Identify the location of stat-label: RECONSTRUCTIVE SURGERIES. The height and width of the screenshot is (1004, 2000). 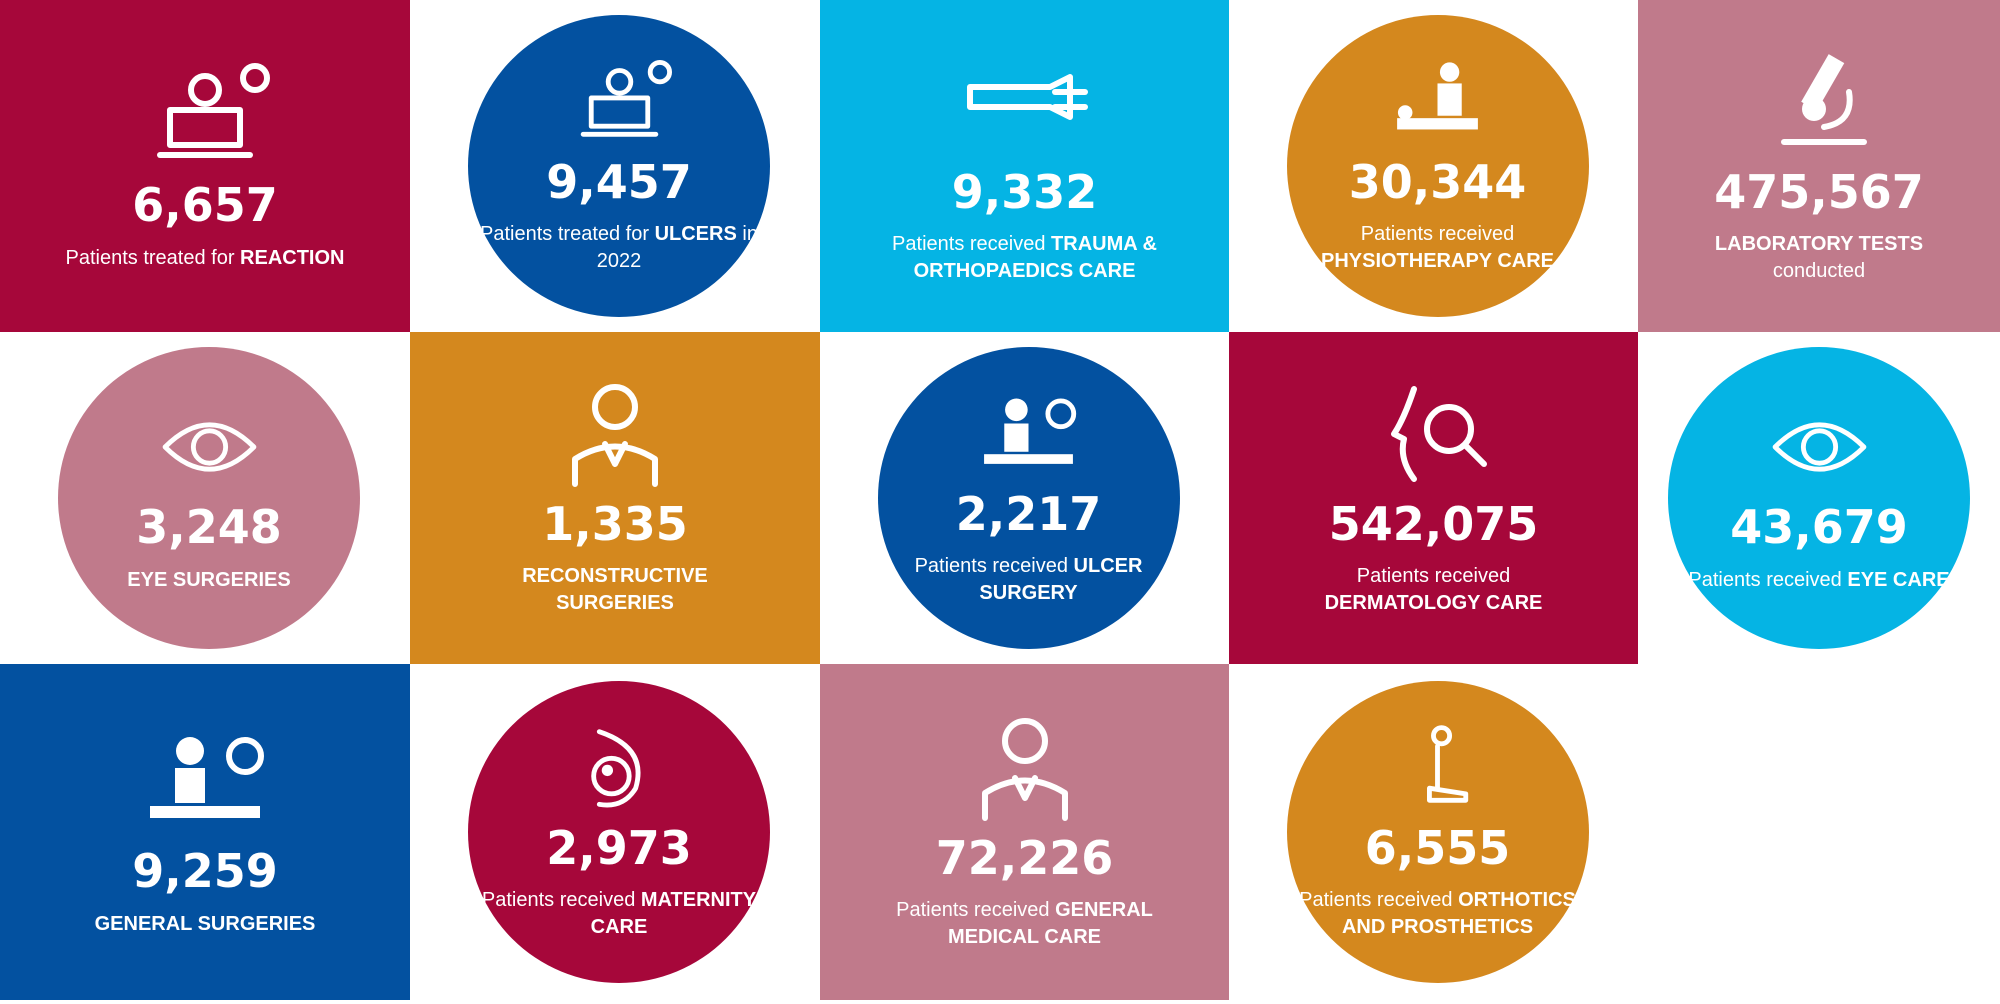
(615, 590).